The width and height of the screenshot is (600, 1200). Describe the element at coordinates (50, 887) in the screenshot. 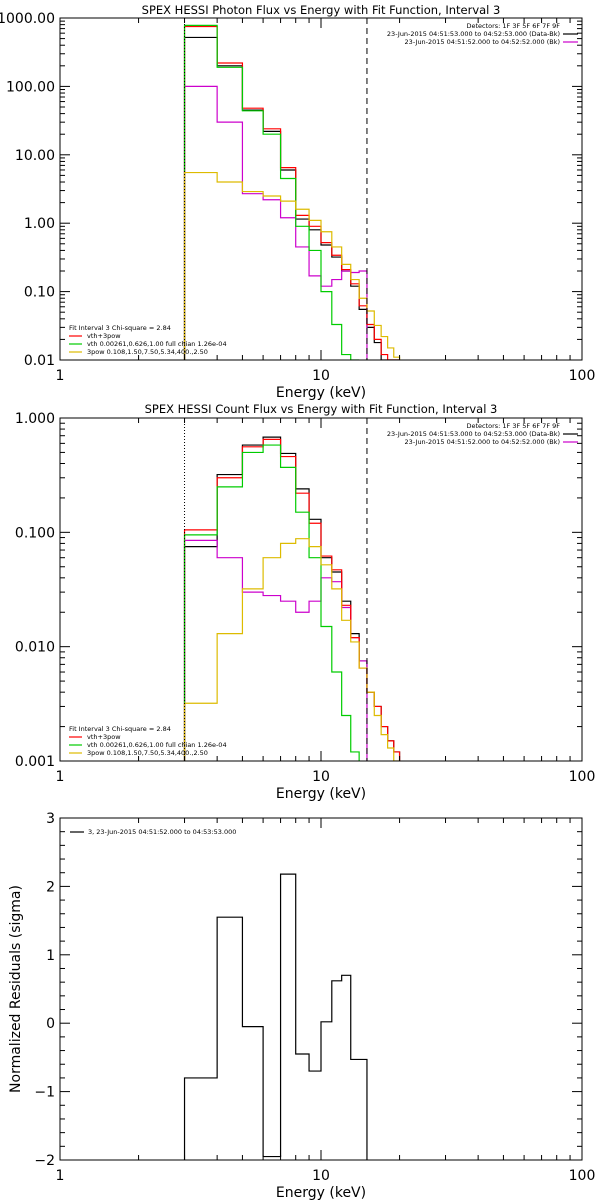

I see `y-tick-label: 2` at that location.